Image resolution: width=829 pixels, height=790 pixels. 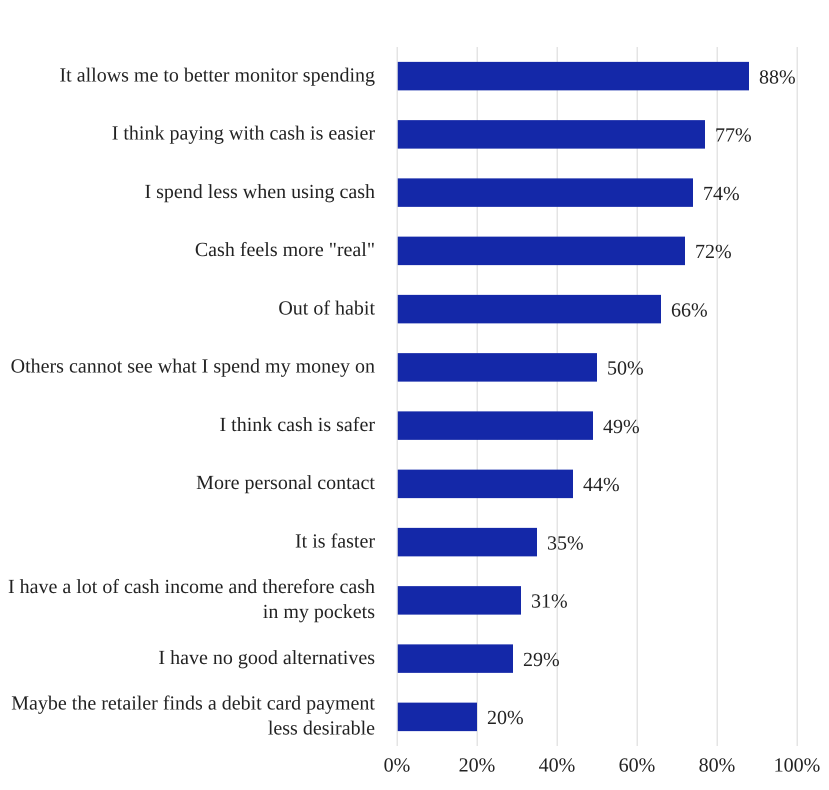 I want to click on data-label: 20%, so click(x=505, y=718).